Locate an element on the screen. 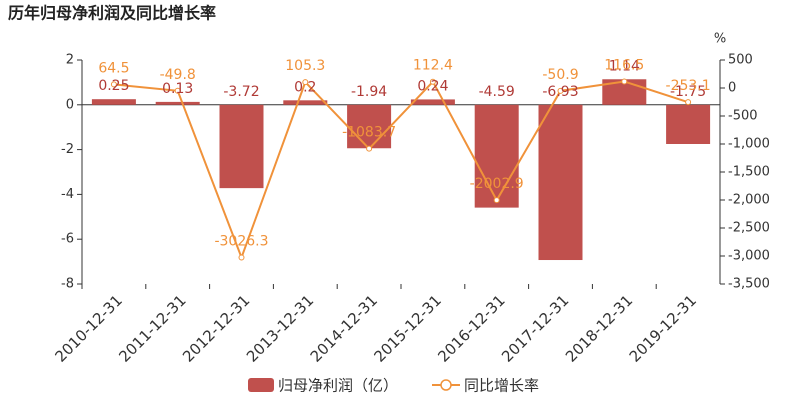 Image resolution: width=800 pixels, height=400 pixels. y2-tick-label: 0 is located at coordinates (732, 88).